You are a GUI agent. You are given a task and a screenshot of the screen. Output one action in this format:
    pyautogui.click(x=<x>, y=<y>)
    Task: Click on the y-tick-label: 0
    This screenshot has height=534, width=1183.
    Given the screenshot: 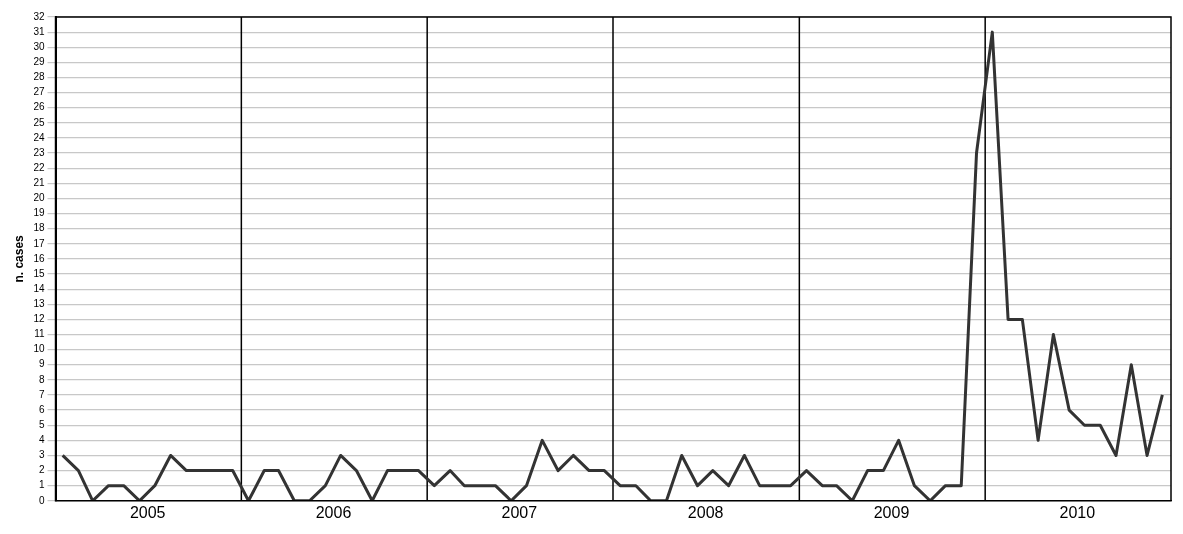 What is the action you would take?
    pyautogui.click(x=41, y=500)
    